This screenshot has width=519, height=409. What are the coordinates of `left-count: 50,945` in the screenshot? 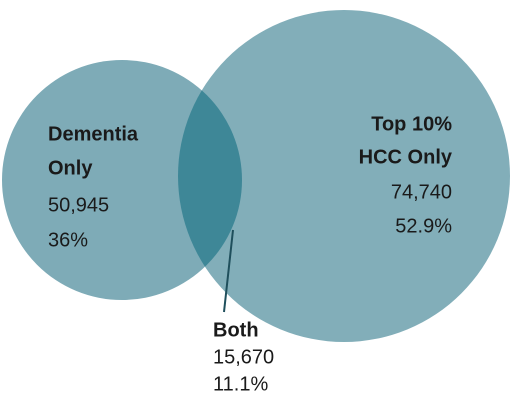 It's located at (78, 205).